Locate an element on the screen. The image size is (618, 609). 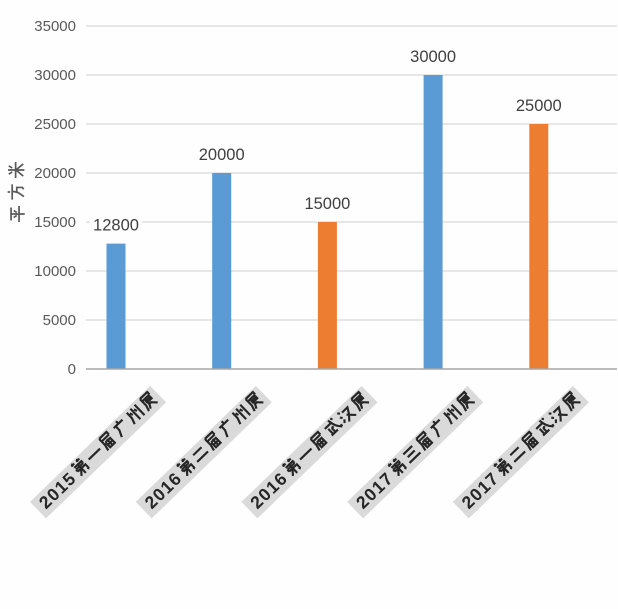
svg-text: 10000 is located at coordinates (55, 271).